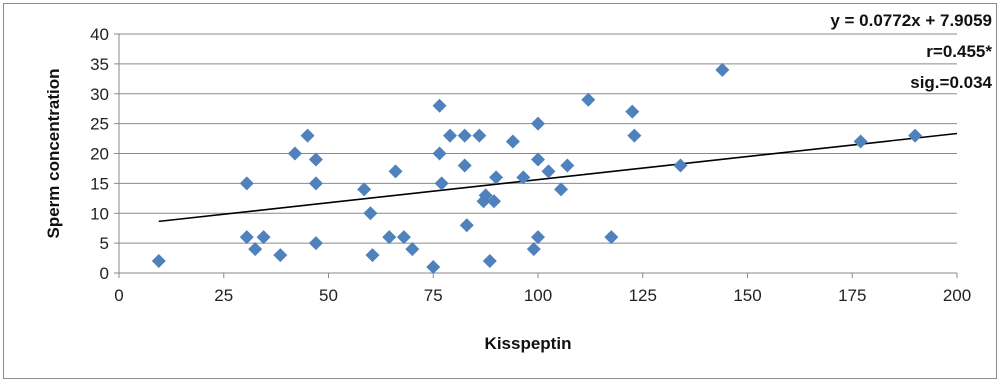 This screenshot has height=384, width=1002. I want to click on x-tick-label: 100, so click(538, 295).